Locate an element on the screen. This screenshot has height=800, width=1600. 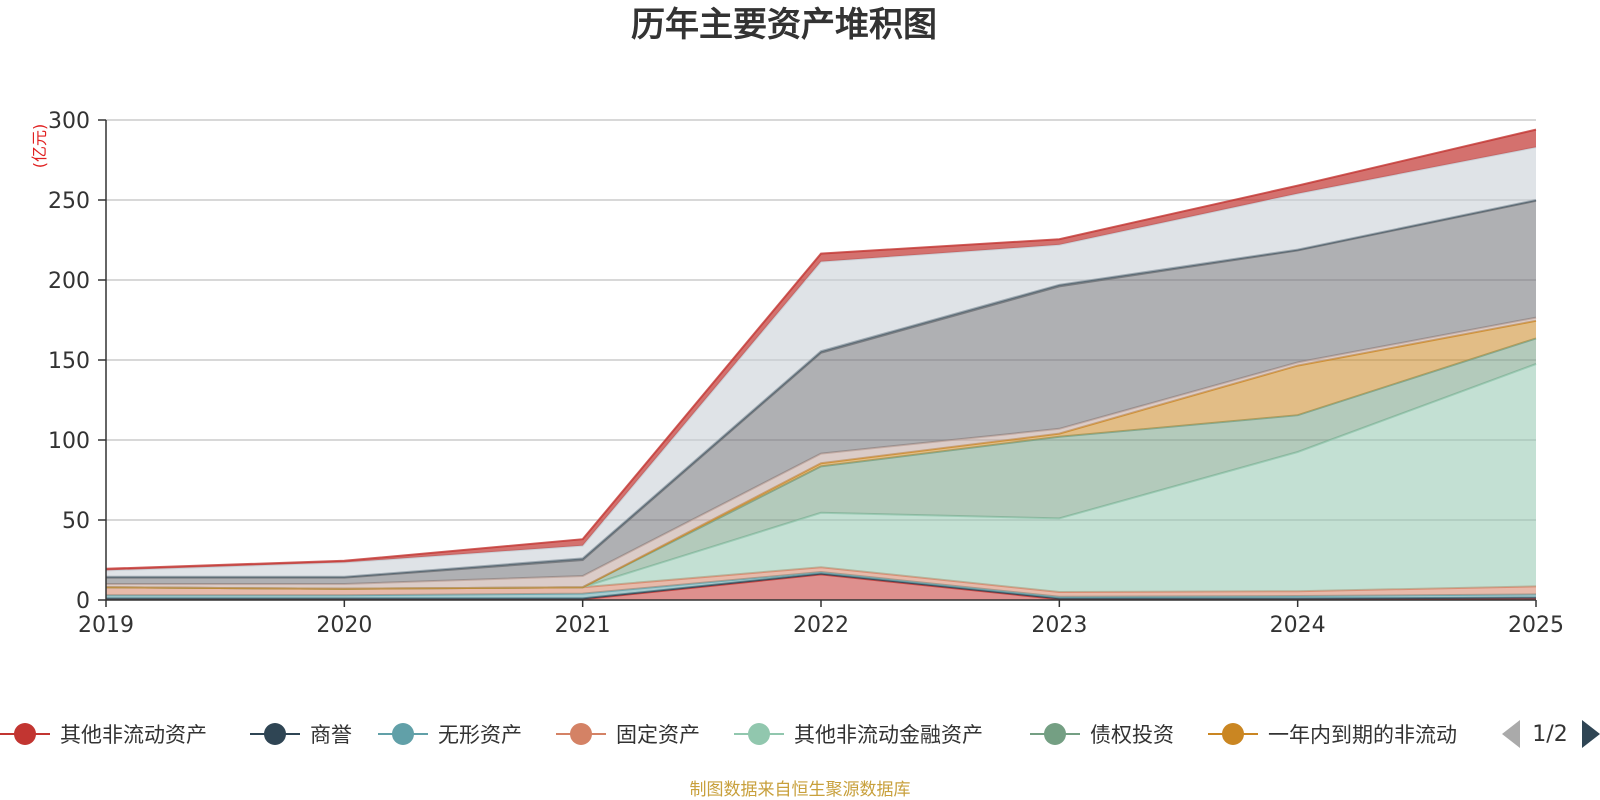
x-tick-label: 2023 is located at coordinates (1059, 625).